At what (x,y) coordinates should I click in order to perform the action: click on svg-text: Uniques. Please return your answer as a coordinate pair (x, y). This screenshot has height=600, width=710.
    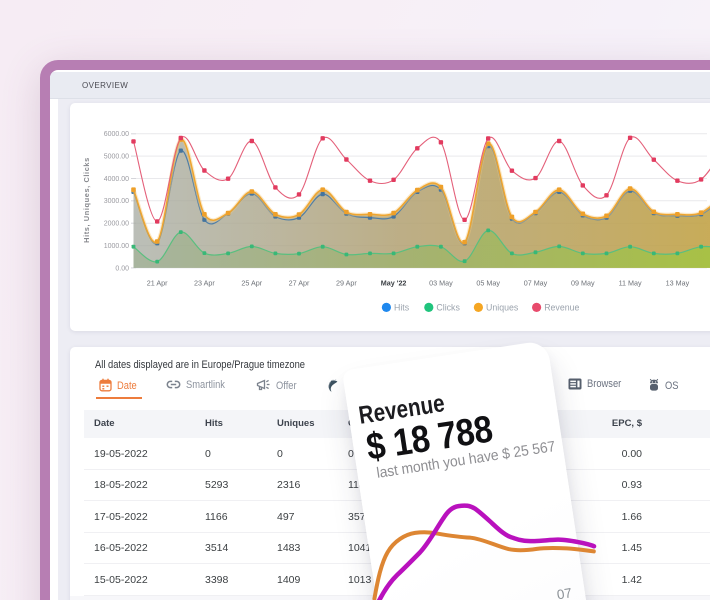
    Looking at the image, I should click on (502, 308).